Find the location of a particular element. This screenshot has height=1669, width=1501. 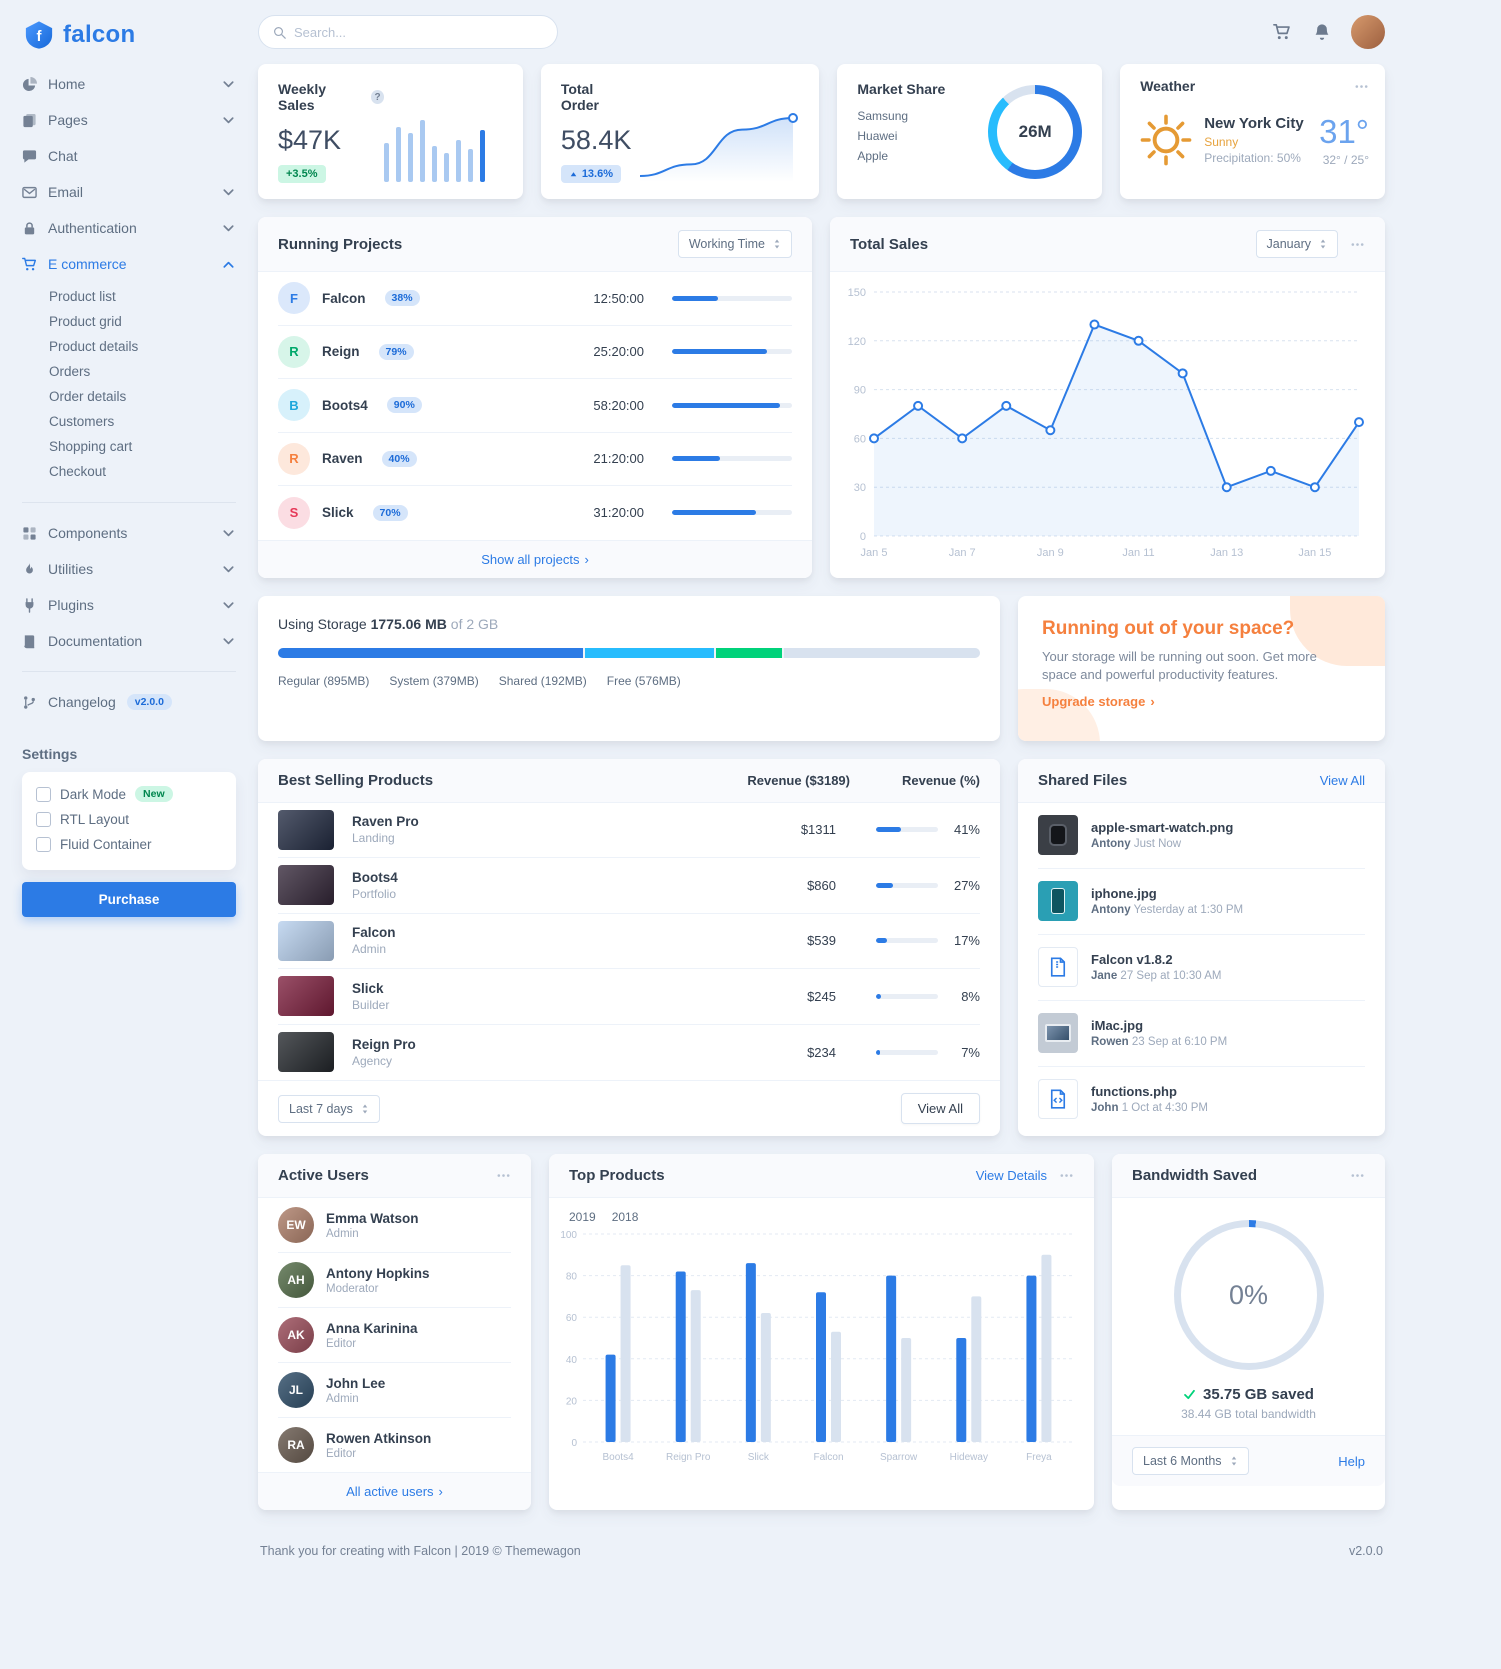

user-info: Antony Hopkins Moderator is located at coordinates (378, 1280).